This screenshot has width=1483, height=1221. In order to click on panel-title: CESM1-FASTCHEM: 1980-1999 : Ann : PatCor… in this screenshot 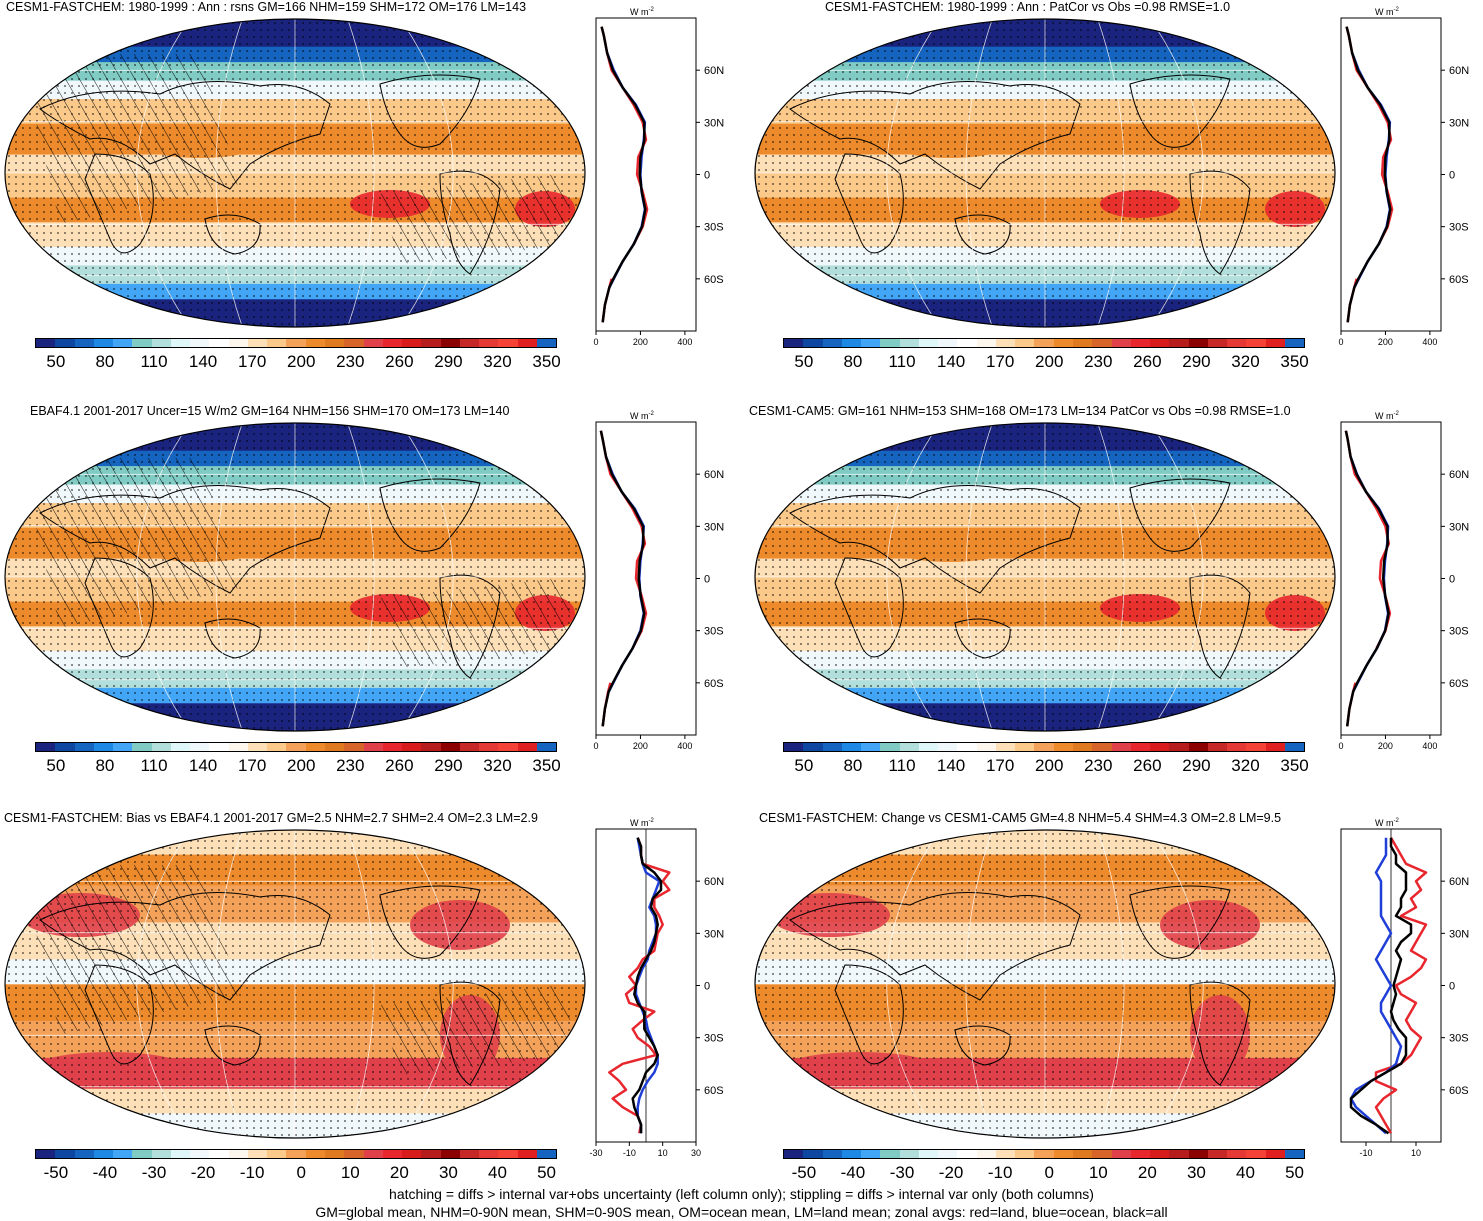, I will do `click(1028, 7)`.